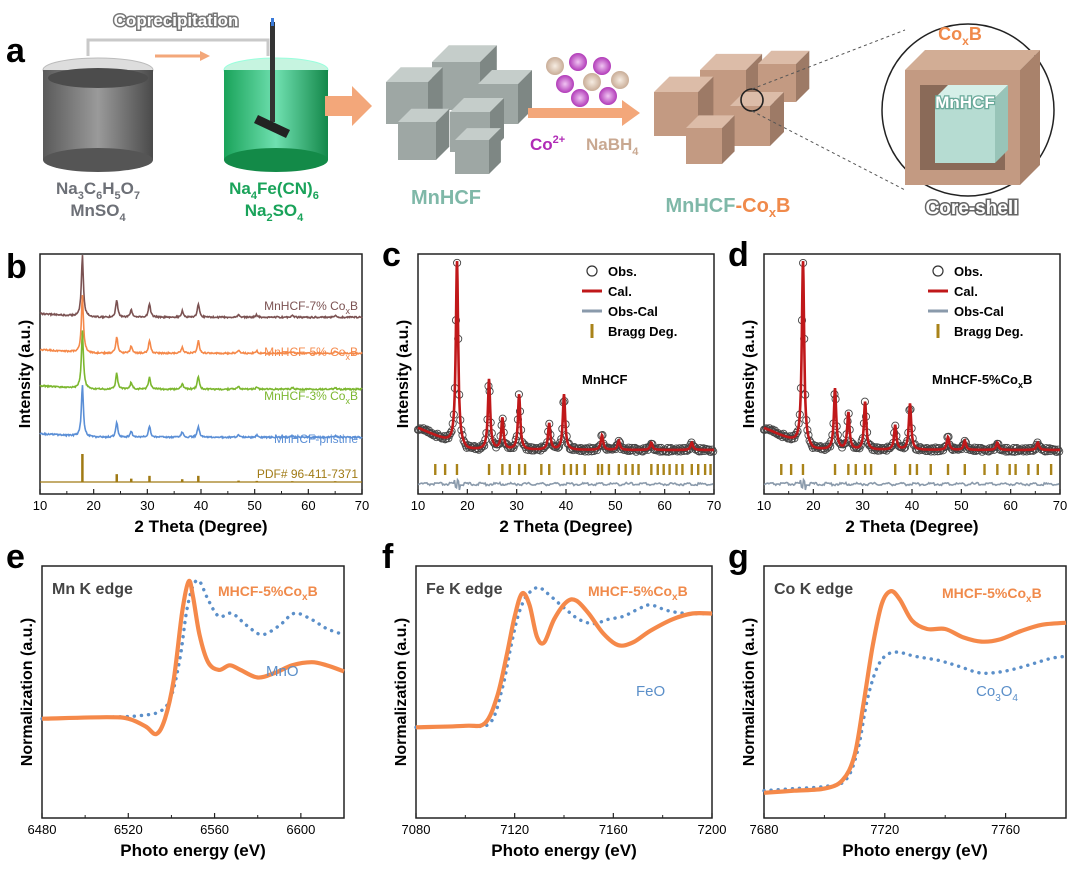 The height and width of the screenshot is (870, 1080). Describe the element at coordinates (98, 212) in the screenshot. I see `beaker1-line2: MnSO4` at that location.